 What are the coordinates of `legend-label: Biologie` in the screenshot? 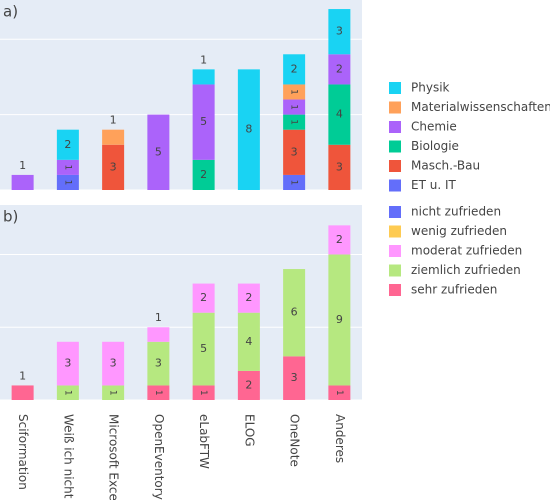 It's located at (435, 146).